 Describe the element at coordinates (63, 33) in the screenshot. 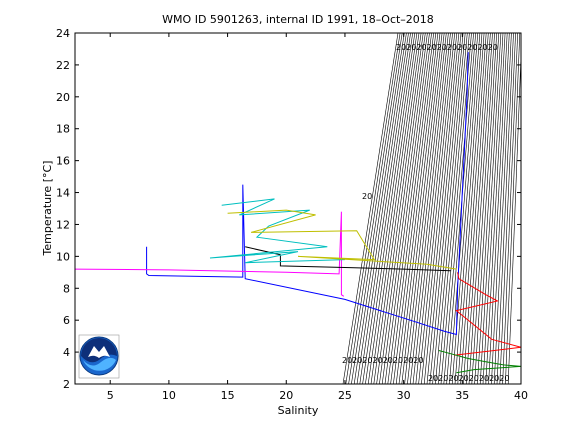

I see `y-tick-label: 24` at that location.